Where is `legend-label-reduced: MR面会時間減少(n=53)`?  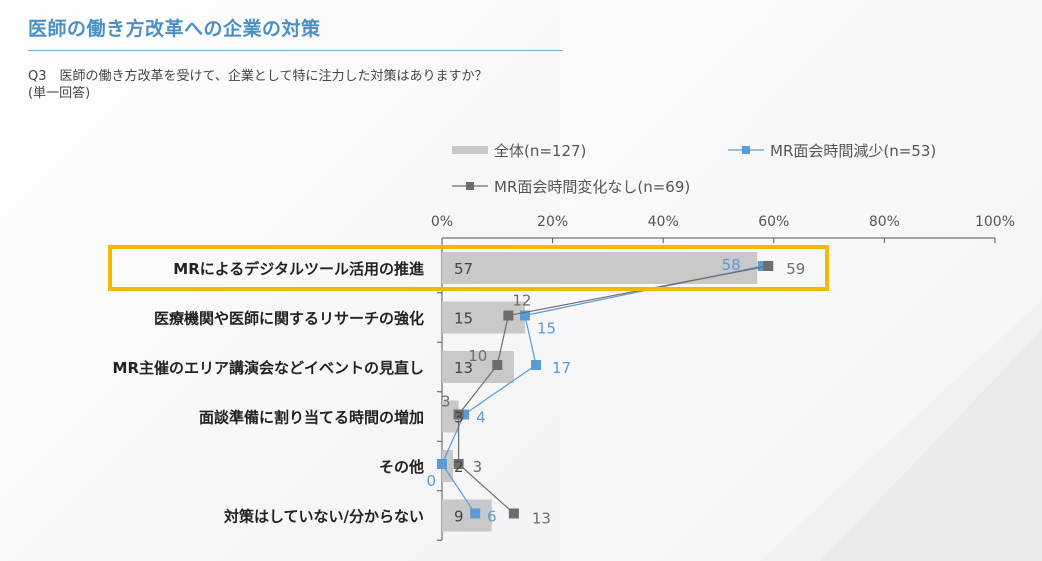
legend-label-reduced: MR面会時間減少(n=53) is located at coordinates (853, 151).